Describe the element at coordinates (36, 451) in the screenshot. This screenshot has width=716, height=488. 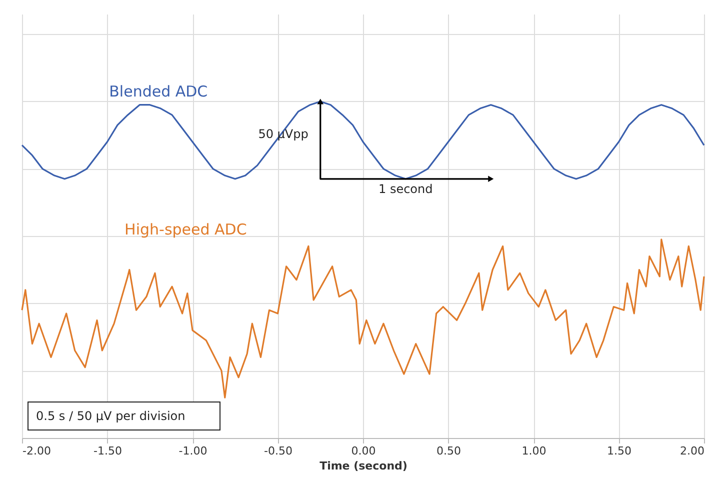
I see `x-tick-label: -2.00` at that location.